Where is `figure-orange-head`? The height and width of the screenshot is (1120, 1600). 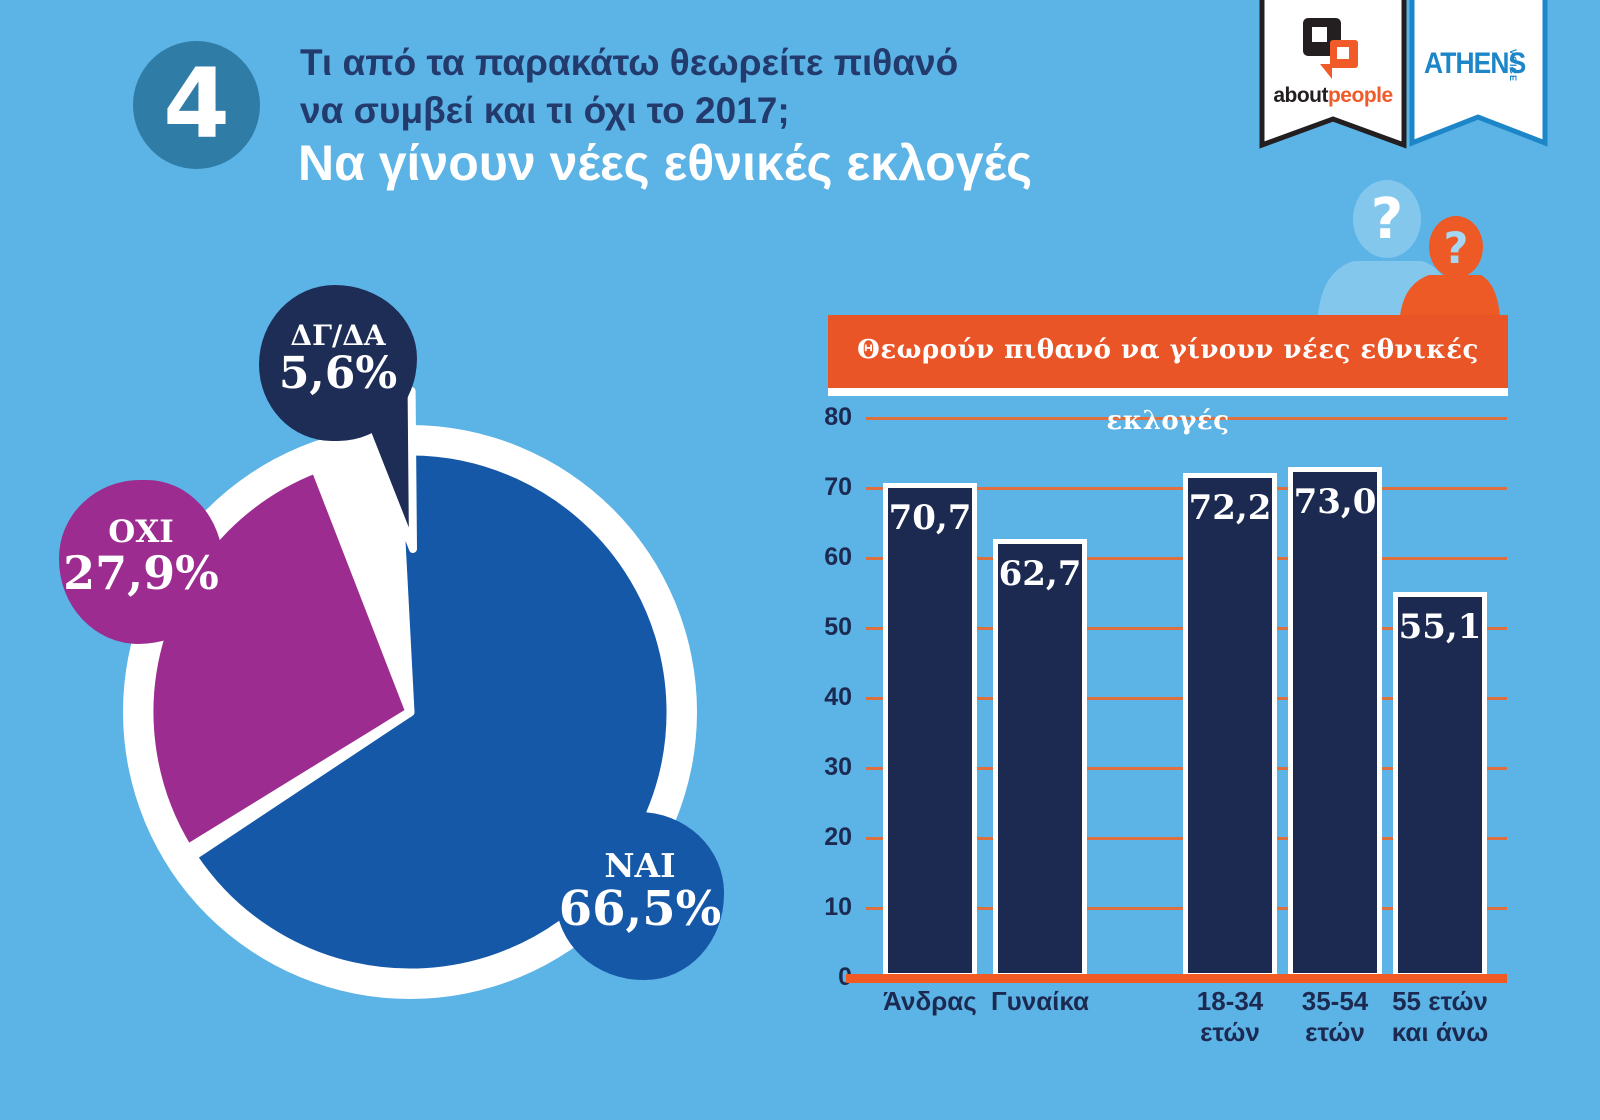 figure-orange-head is located at coordinates (1456, 247).